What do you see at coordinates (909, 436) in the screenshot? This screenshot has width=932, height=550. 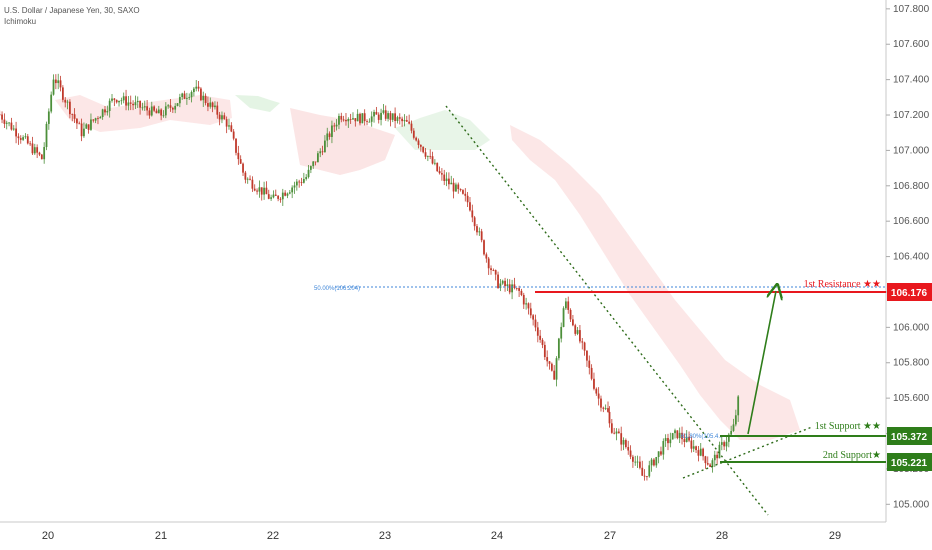 I see `support-1-price-badge: 105.372` at bounding box center [909, 436].